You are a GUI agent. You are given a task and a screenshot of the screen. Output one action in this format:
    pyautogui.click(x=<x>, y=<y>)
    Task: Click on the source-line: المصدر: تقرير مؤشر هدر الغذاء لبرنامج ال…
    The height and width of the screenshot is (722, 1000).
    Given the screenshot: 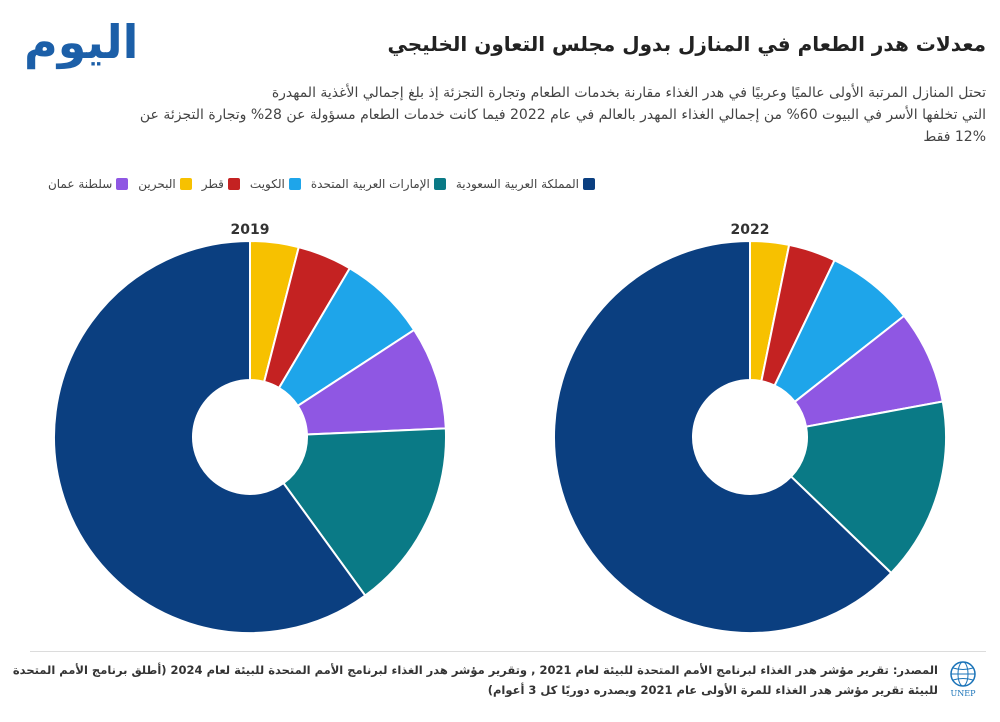 What is the action you would take?
    pyautogui.click(x=475, y=670)
    